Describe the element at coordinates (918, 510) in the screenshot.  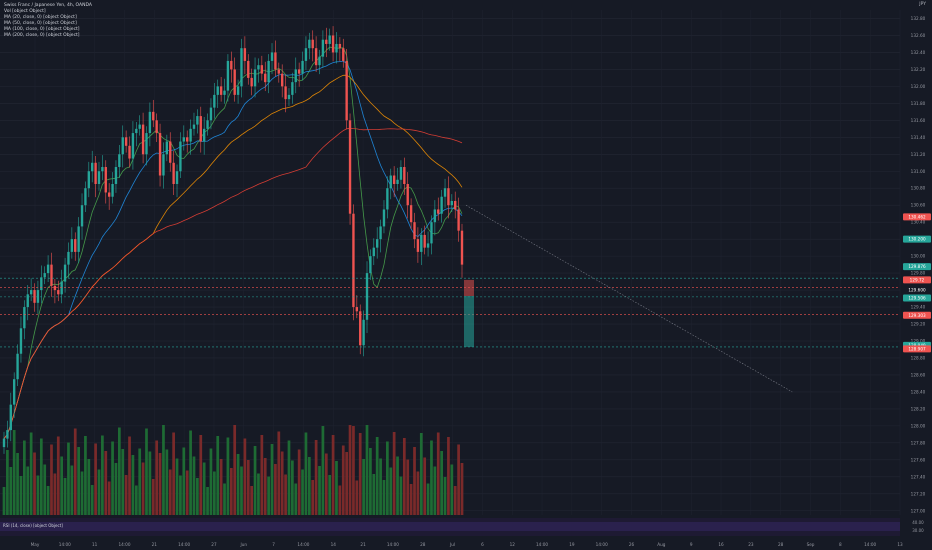
I see `y-tick-label: 127.00` at that location.